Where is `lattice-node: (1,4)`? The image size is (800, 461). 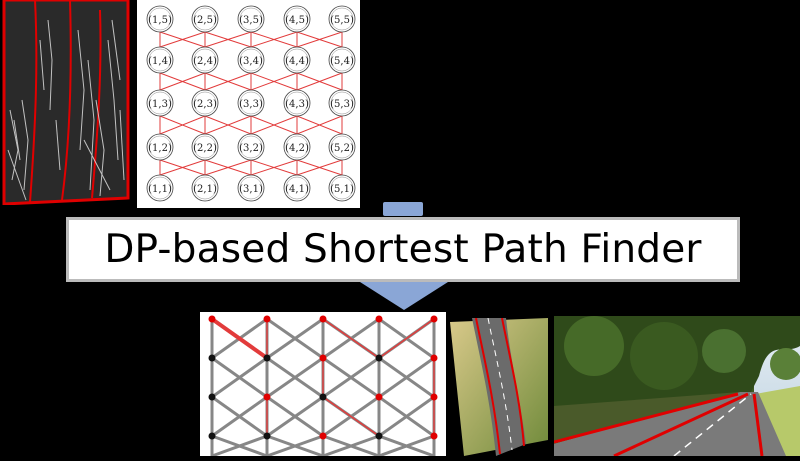
lattice-node: (1,4) is located at coordinates (160, 60).